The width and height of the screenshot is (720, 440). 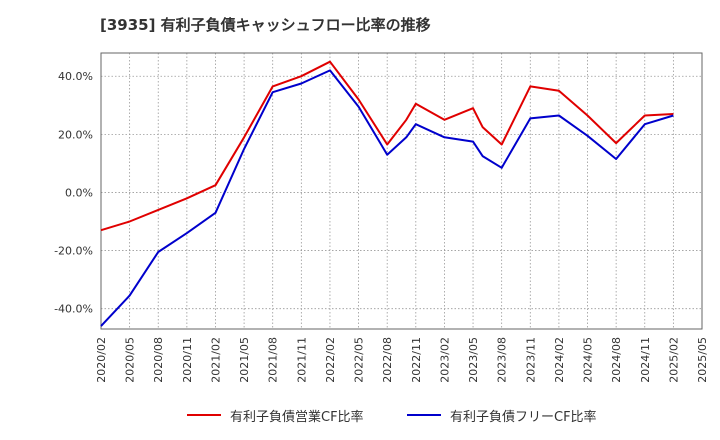 What do you see at coordinates (73, 309) in the screenshot?
I see `y-tick-label: -40.0%` at bounding box center [73, 309].